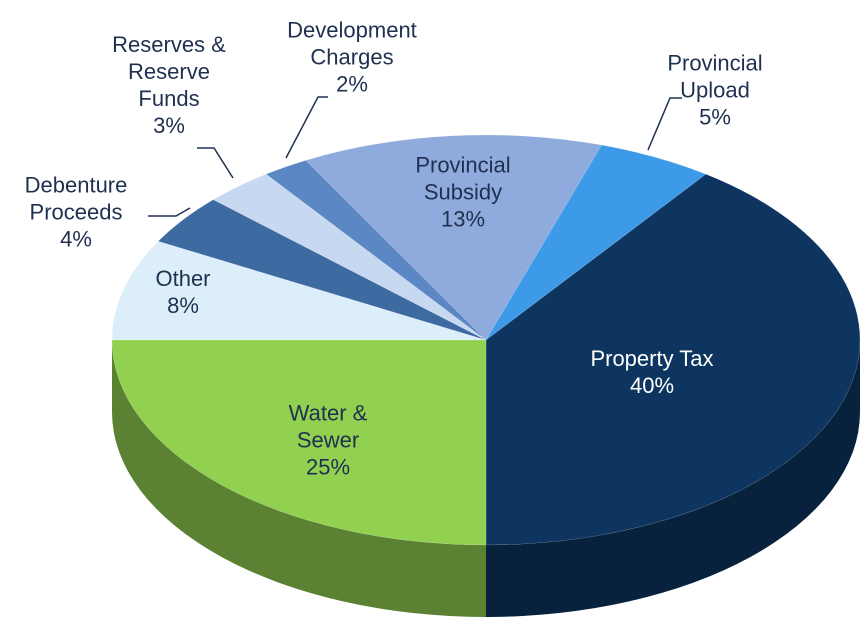 The width and height of the screenshot is (860, 620). What do you see at coordinates (715, 76) in the screenshot?
I see `category-label: Provincial Upload` at bounding box center [715, 76].